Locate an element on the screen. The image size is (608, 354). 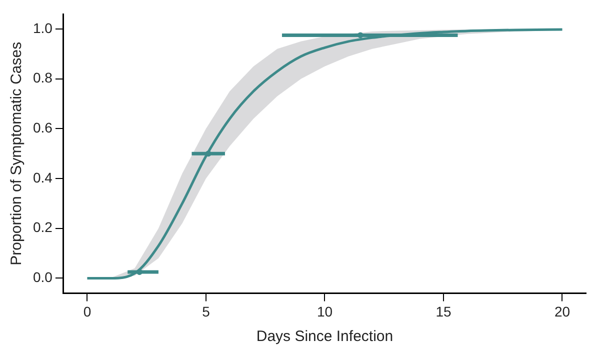
y-tick-label: 0.2 is located at coordinates (42, 227).